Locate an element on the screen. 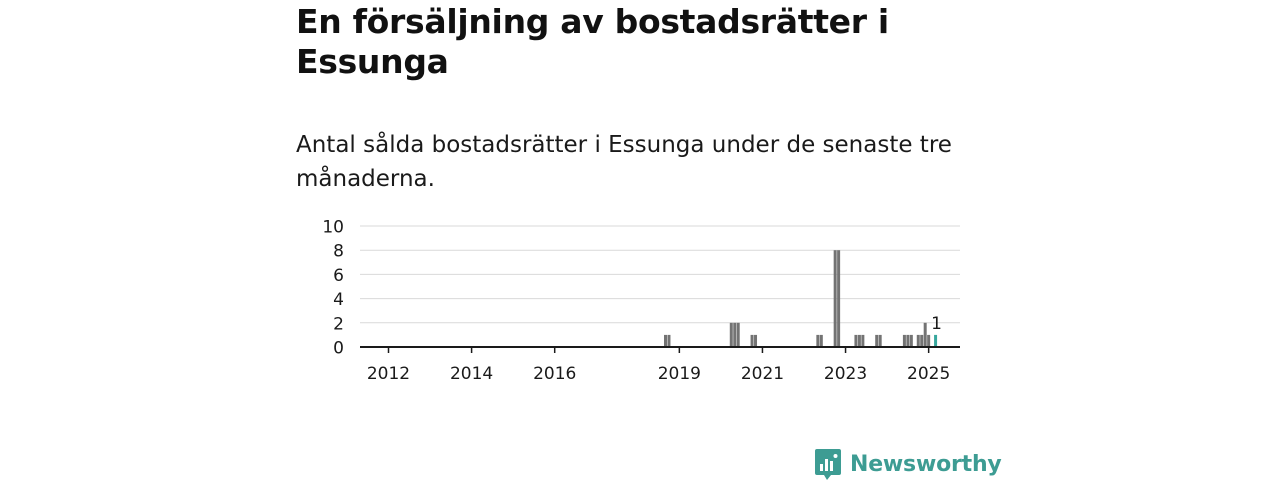 The image size is (1280, 482). newsworthy-logo-icon is located at coordinates (828, 464).